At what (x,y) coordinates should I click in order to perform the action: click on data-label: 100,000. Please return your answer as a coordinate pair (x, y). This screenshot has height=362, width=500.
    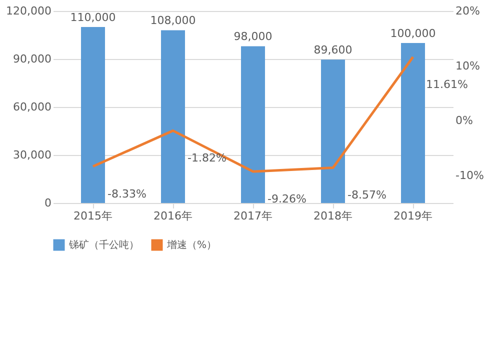
    Looking at the image, I should click on (413, 33).